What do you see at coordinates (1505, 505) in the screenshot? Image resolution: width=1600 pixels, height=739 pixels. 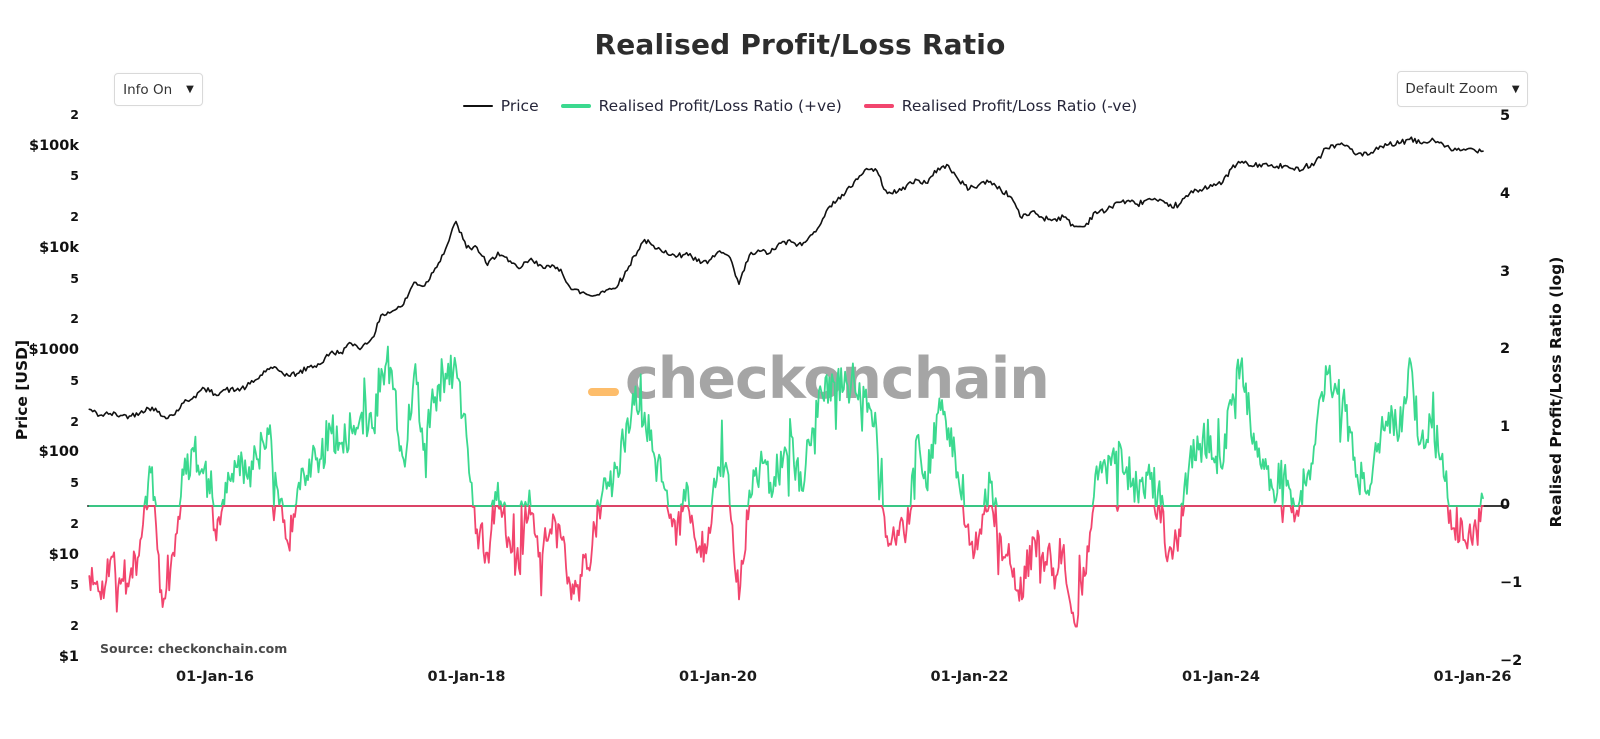 I see `y-right-tick: 0` at bounding box center [1505, 505].